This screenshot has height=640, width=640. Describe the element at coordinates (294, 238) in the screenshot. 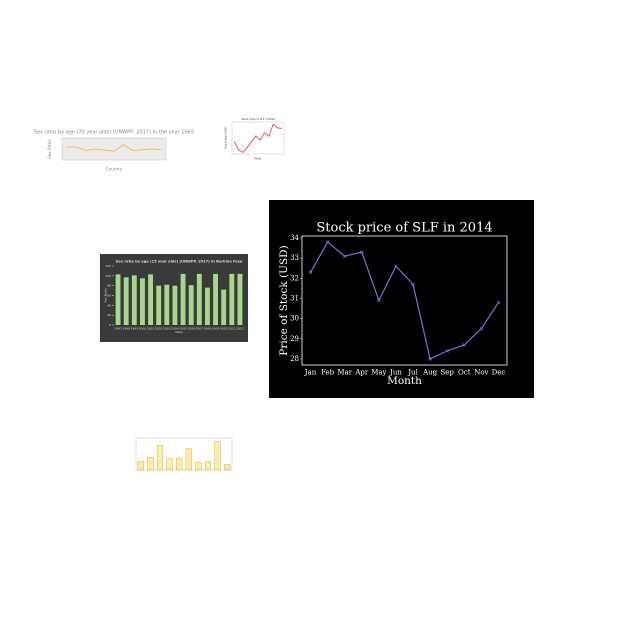

I see `y-tick-label: 34` at that location.